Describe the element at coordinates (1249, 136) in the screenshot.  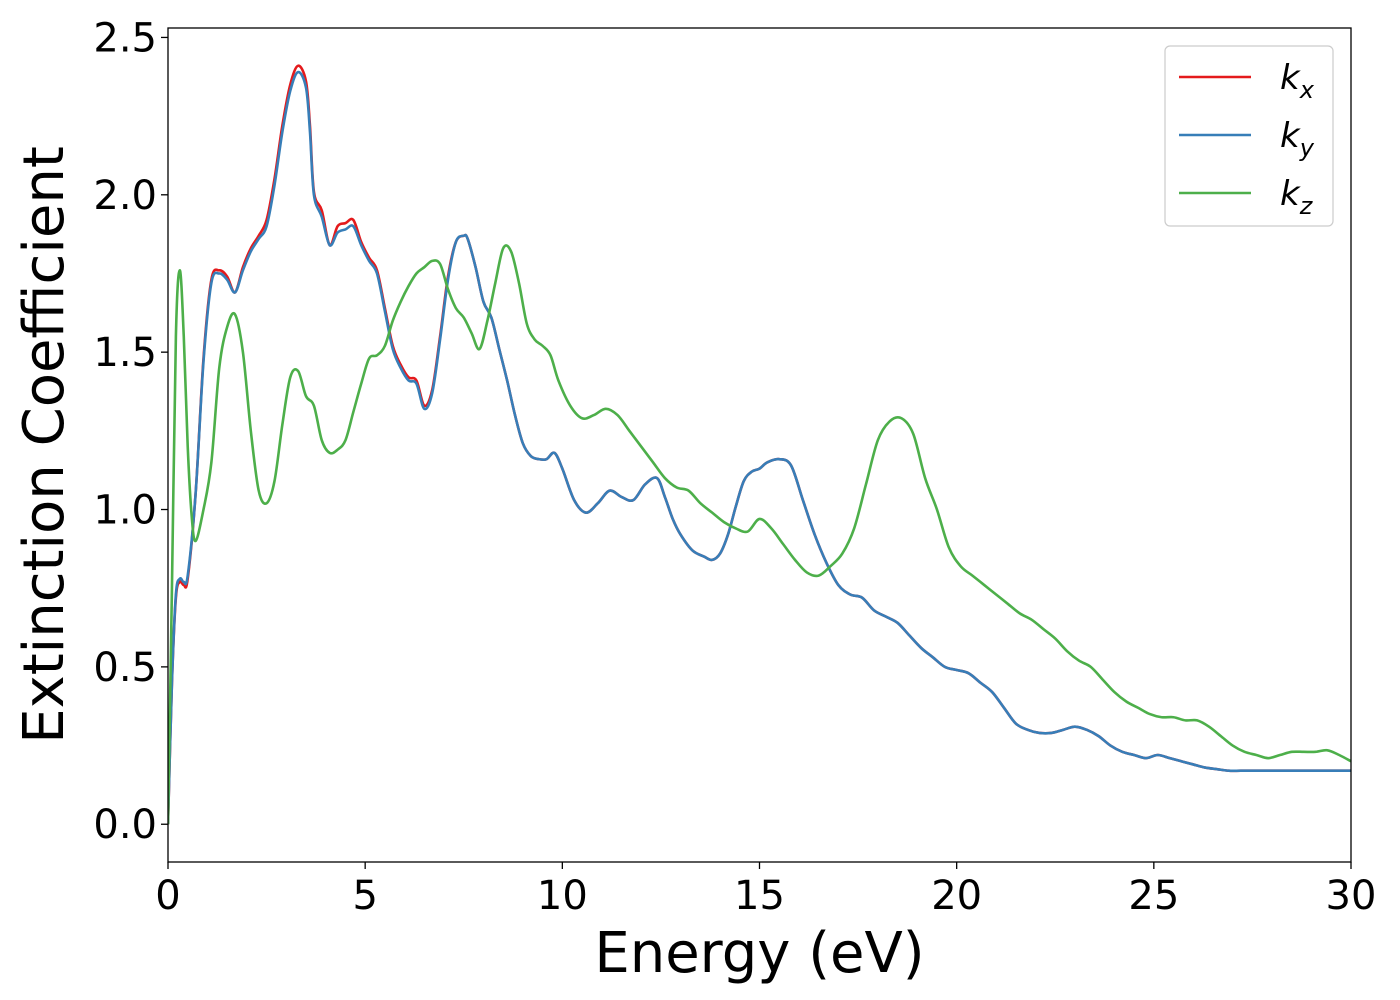
I see `legend: kx ky kz` at that location.